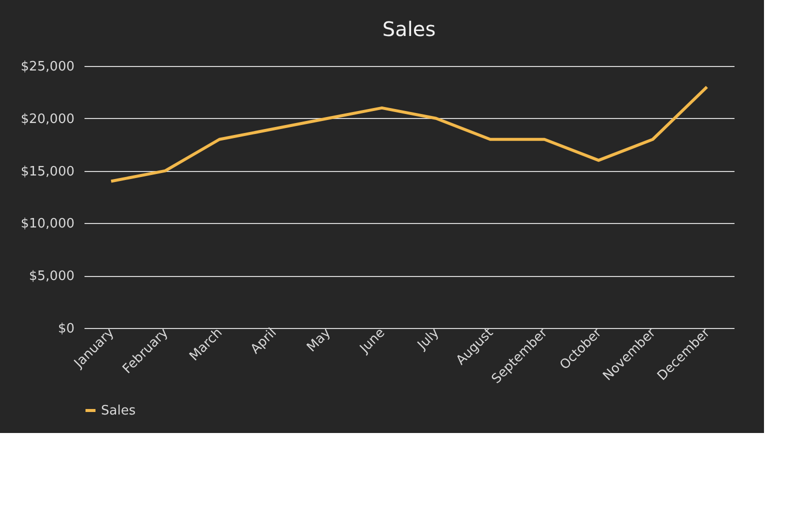 This screenshot has width=795, height=512. I want to click on y-tick-label: $5,000, so click(51, 276).